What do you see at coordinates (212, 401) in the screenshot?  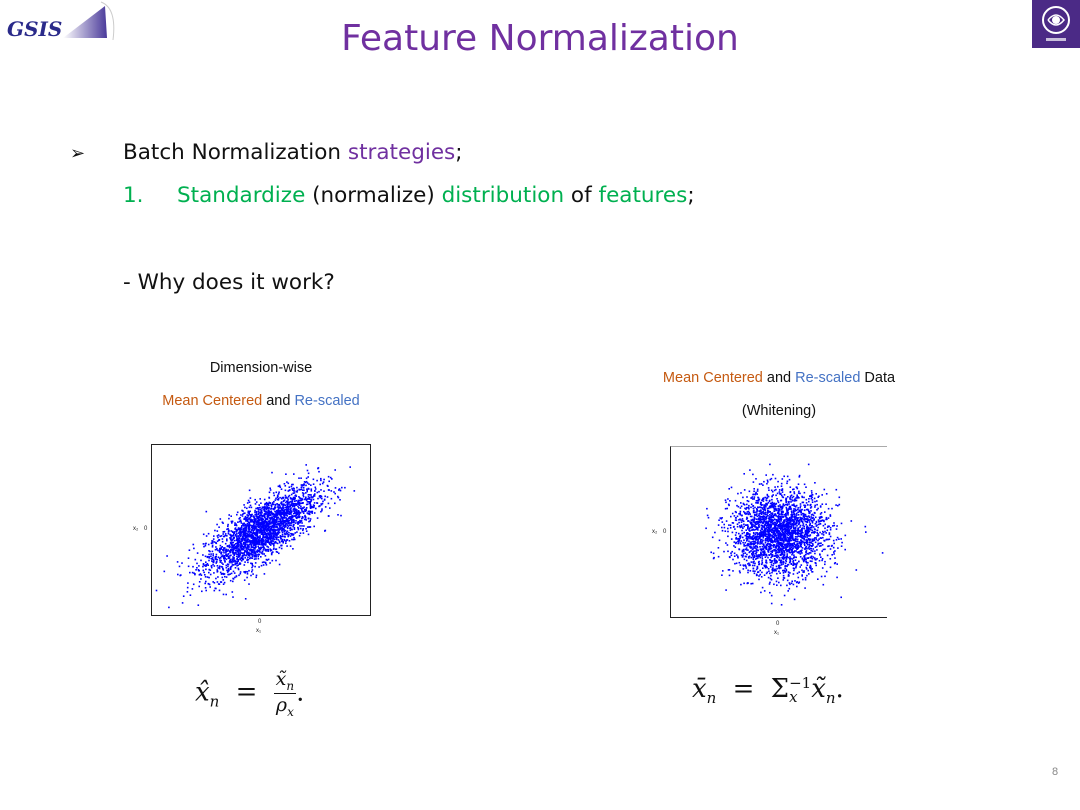 I see `left-caption-mean-centered: Mean Centered` at bounding box center [212, 401].